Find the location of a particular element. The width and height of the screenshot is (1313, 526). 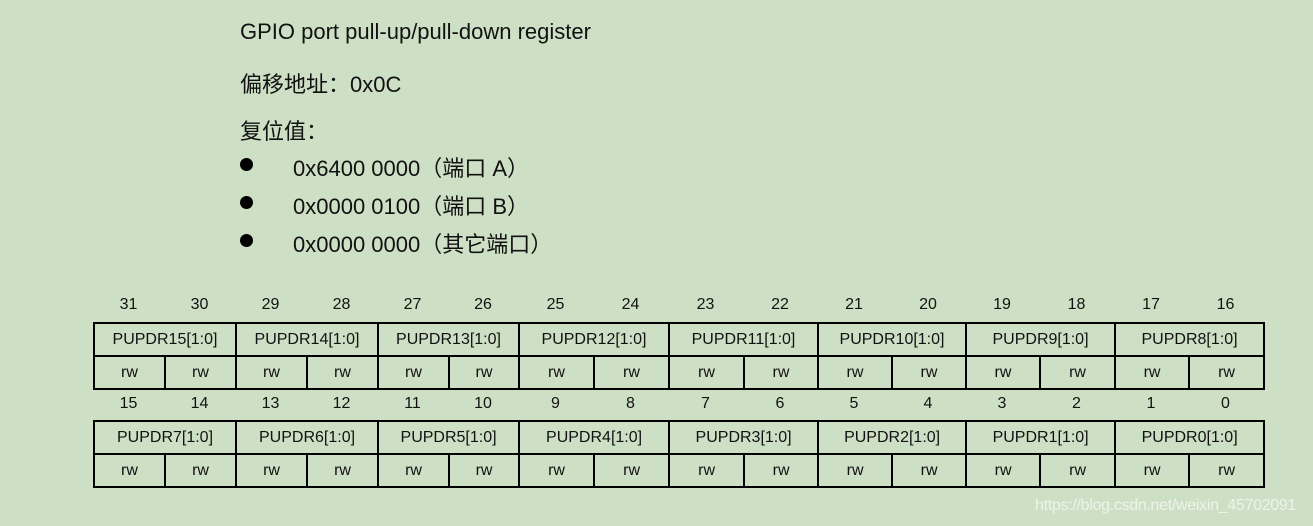

watermark: https://blog.csdn.net/weixin_45702091 is located at coordinates (1166, 505).